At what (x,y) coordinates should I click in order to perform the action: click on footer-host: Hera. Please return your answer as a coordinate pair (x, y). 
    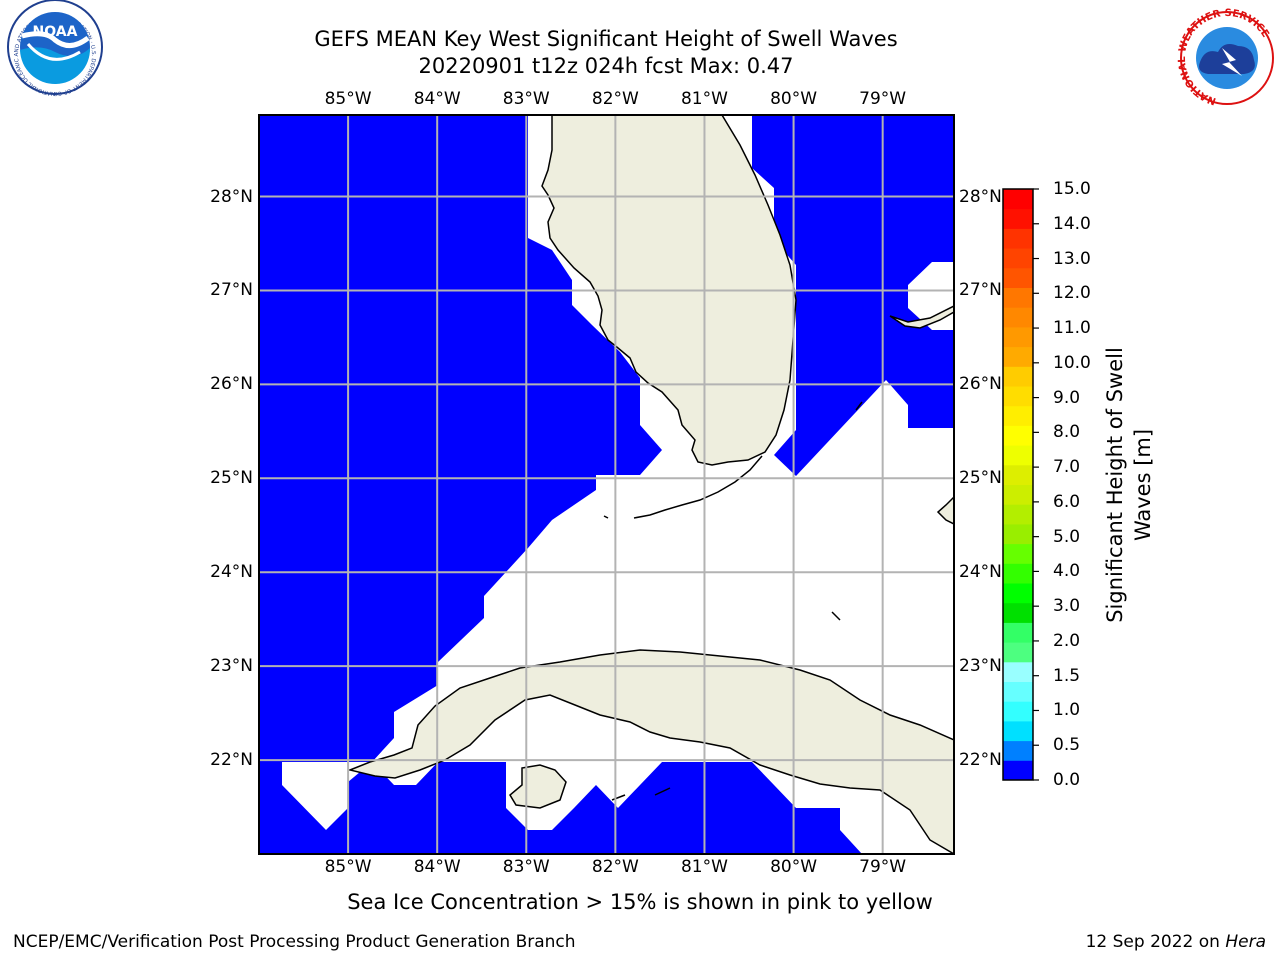
    Looking at the image, I should click on (1245, 942).